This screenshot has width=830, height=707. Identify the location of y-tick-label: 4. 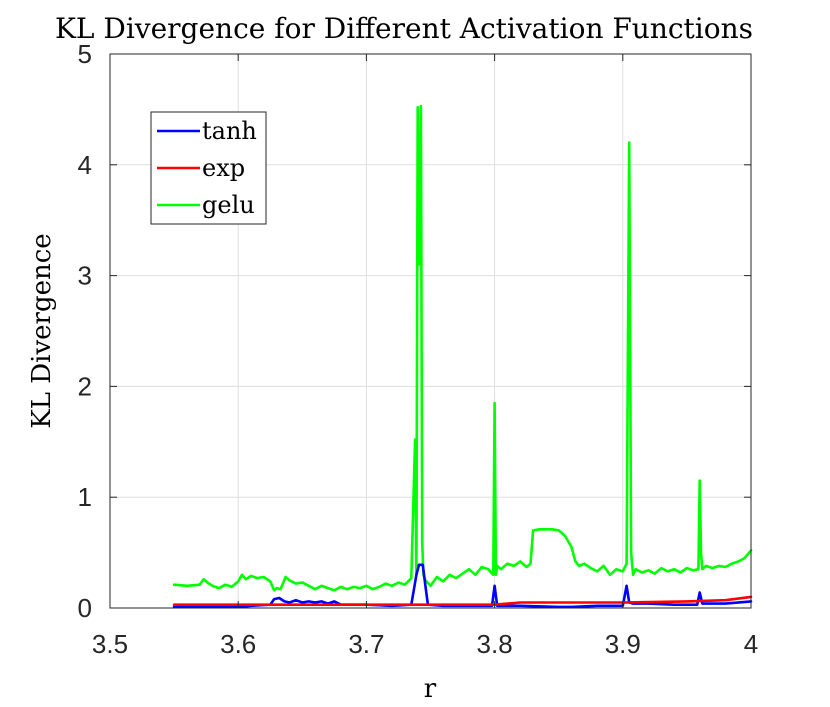
(85, 165).